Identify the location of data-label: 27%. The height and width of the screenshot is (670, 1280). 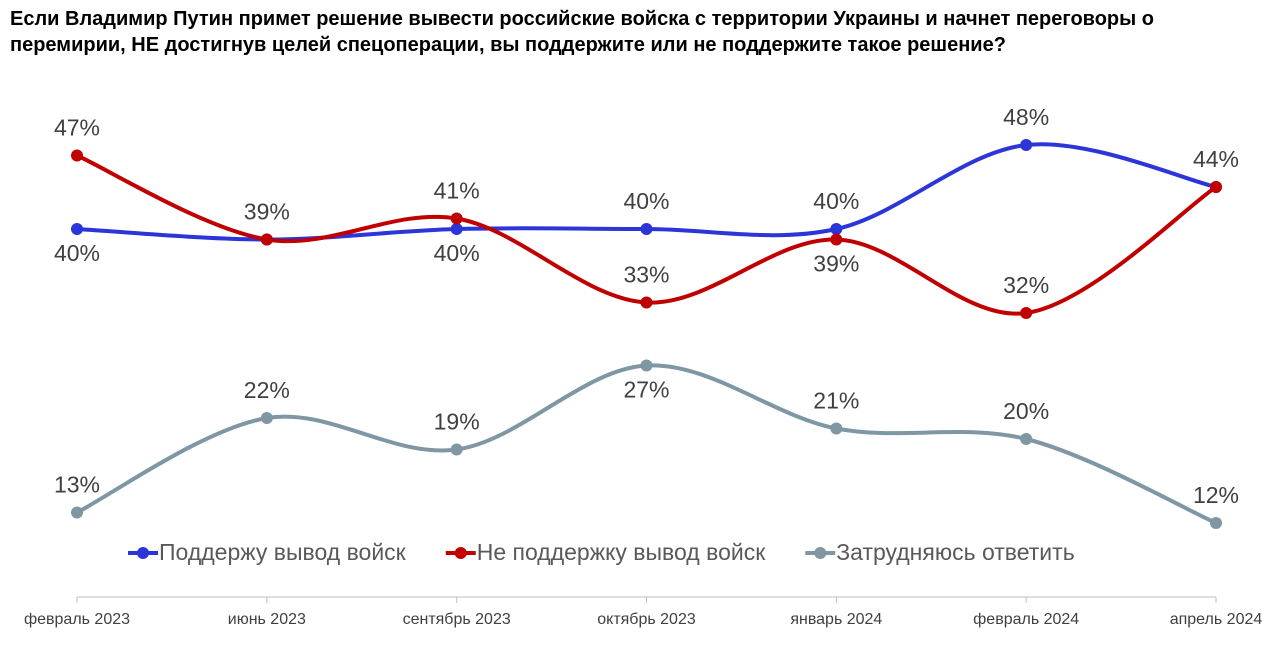
(646, 390).